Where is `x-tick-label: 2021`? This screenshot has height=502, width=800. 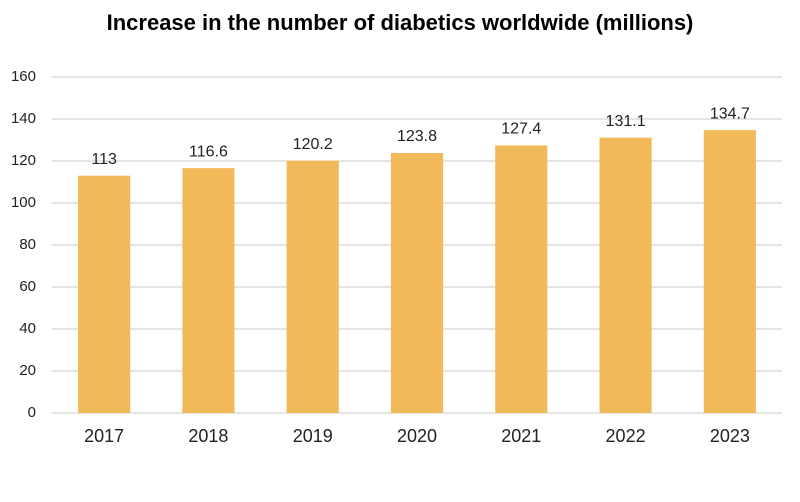 x-tick-label: 2021 is located at coordinates (521, 436).